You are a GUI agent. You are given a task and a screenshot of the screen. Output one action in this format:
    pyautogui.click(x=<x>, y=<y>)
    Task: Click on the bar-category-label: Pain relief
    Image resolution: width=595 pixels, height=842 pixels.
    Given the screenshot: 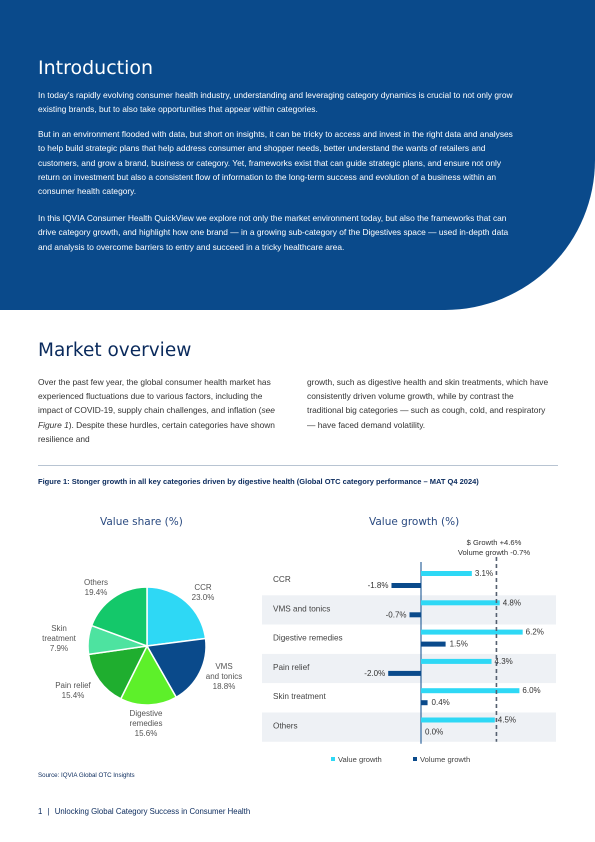 What is the action you would take?
    pyautogui.click(x=291, y=667)
    